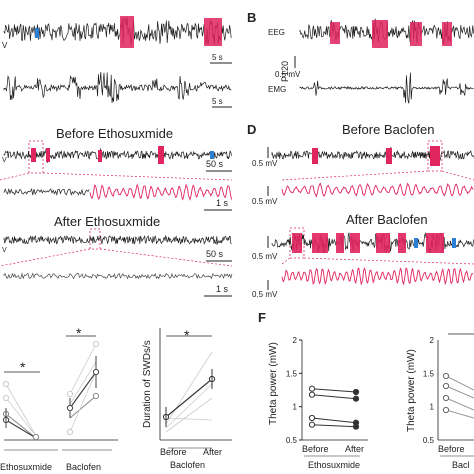 The width and height of the screenshot is (474, 474). Describe the element at coordinates (265, 163) in the screenshot. I see `scale-mv-d1: 0.5 mV` at that location.